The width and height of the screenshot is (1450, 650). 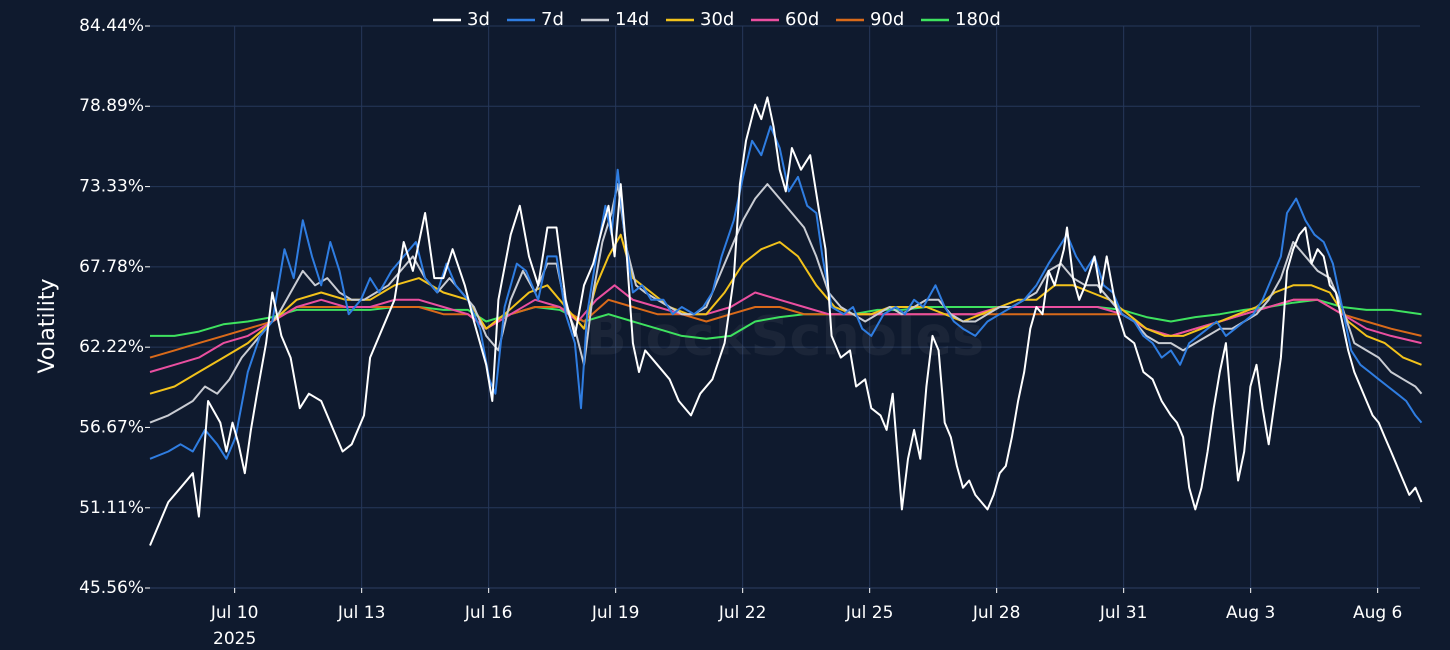 What do you see at coordinates (234, 613) in the screenshot?
I see `x-tick-label: Jul 10` at bounding box center [234, 613].